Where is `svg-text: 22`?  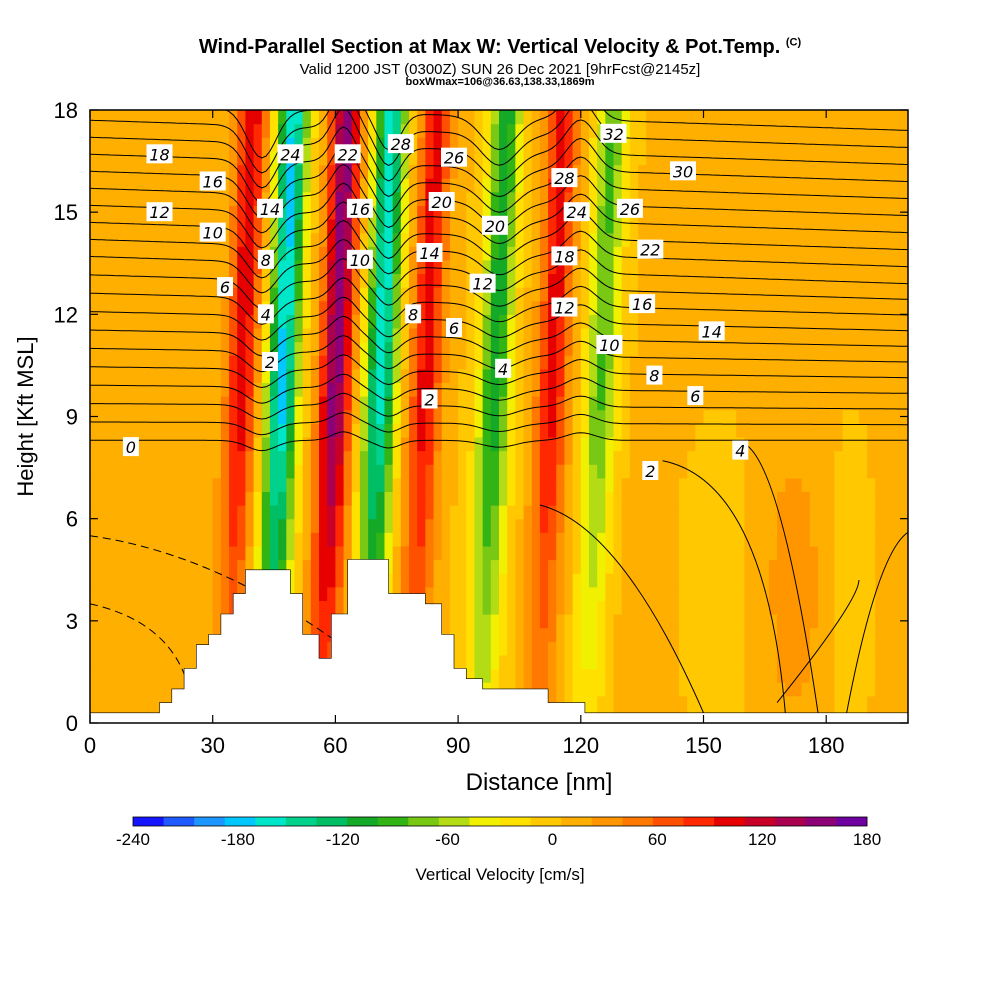 svg-text: 22 is located at coordinates (650, 250).